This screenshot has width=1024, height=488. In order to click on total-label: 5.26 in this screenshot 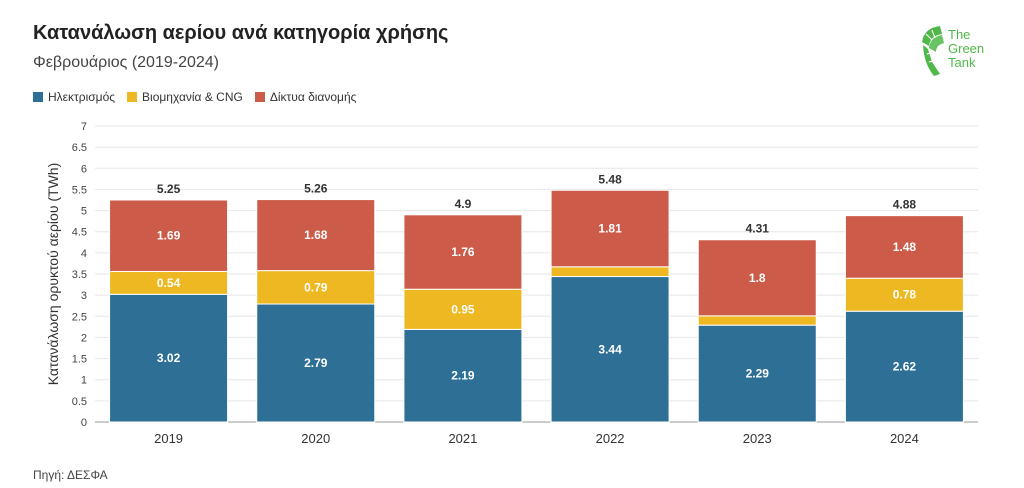, I will do `click(316, 189)`.